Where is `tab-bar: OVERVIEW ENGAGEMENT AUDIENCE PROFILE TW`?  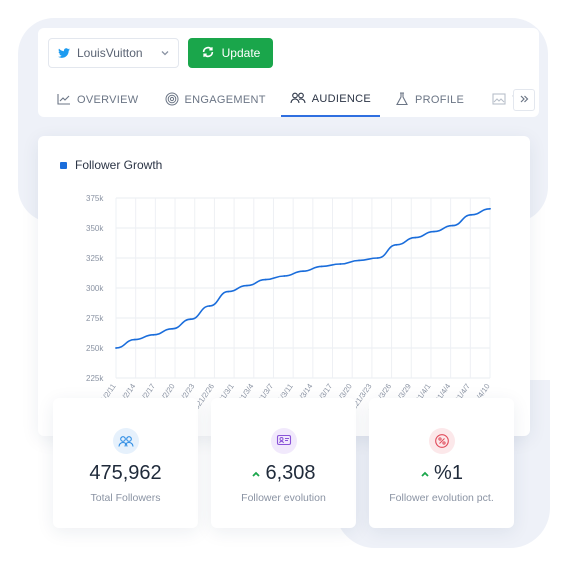 tab-bar: OVERVIEW ENGAGEMENT AUDIENCE PROFILE TW is located at coordinates (293, 100).